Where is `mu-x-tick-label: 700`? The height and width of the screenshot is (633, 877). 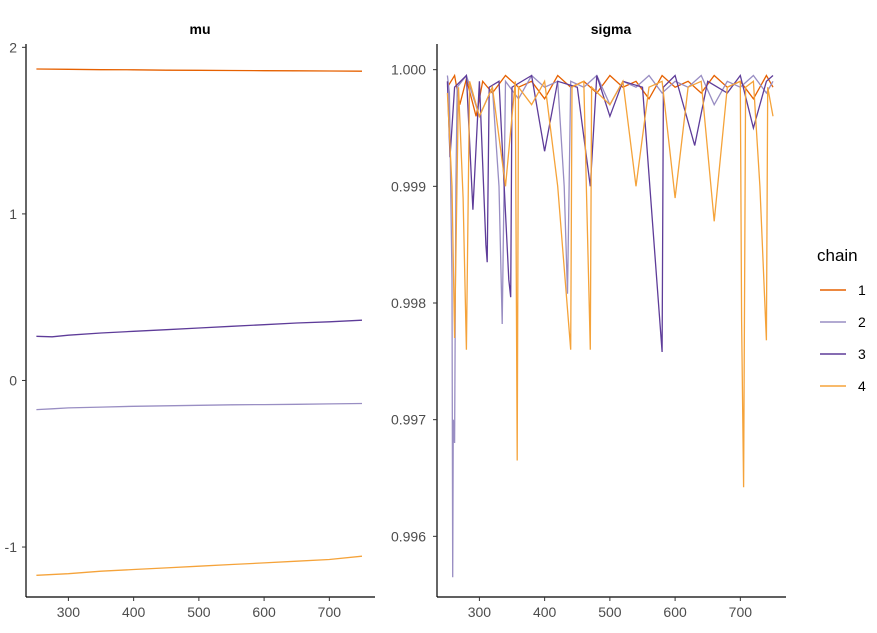
mu-x-tick-label: 700 is located at coordinates (330, 612).